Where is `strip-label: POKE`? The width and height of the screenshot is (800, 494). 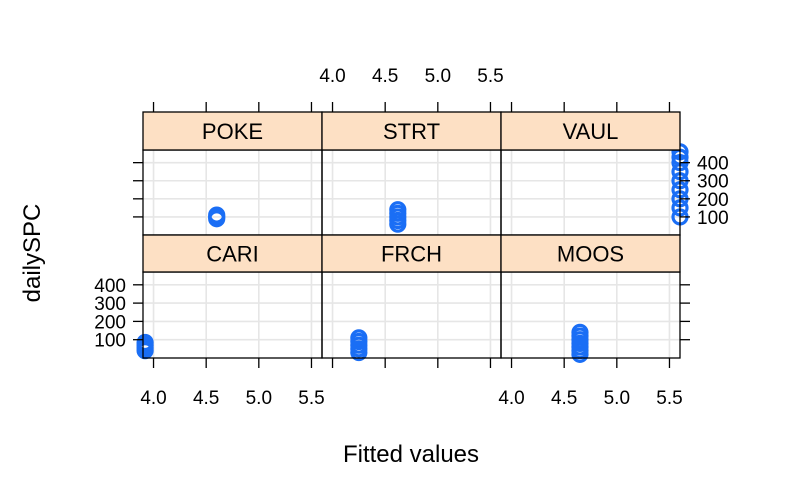
strip-label: POKE is located at coordinates (232, 131).